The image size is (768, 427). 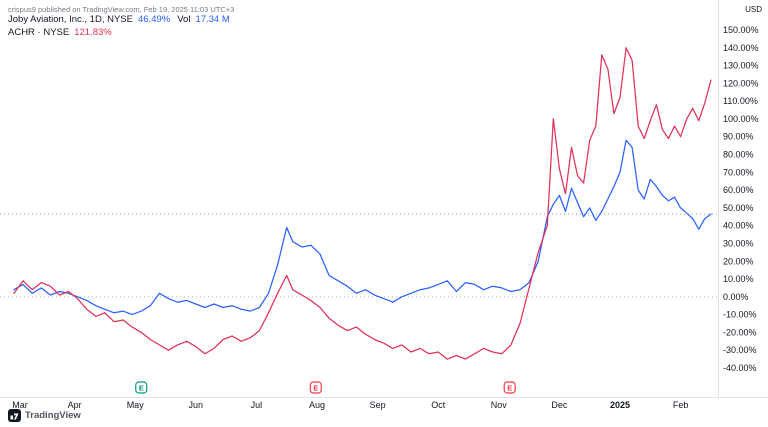 What do you see at coordinates (681, 405) in the screenshot?
I see `x-tick-label-Feb: Feb` at bounding box center [681, 405].